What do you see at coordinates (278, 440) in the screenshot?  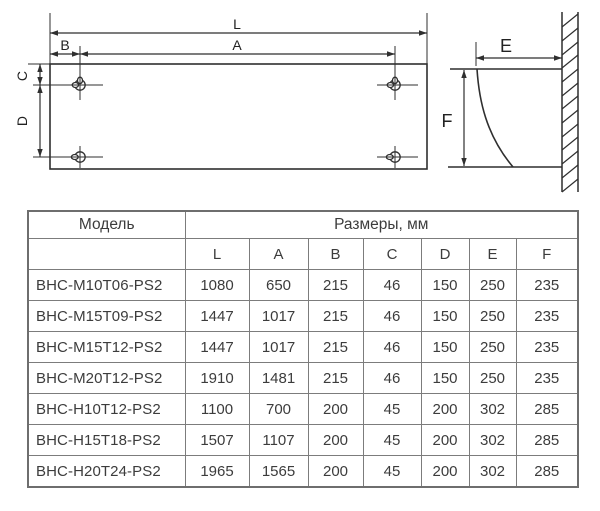 I see `value-cell: 1107` at bounding box center [278, 440].